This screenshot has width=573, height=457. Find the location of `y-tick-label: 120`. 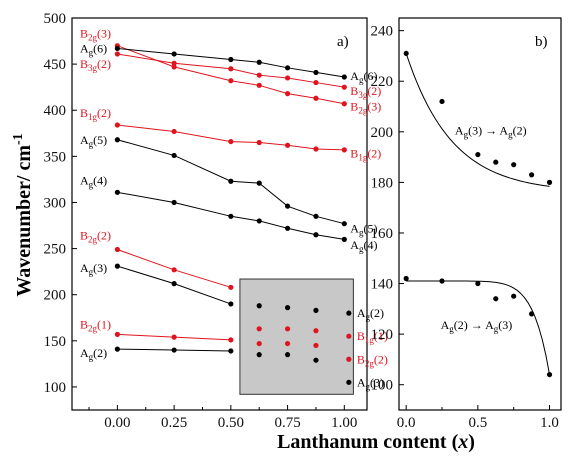

y-tick-label: 120 is located at coordinates (382, 335).